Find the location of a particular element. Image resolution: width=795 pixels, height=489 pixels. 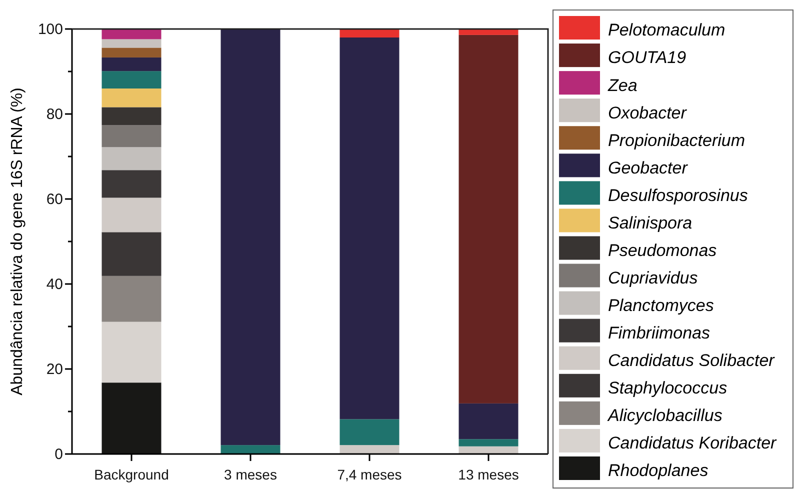

legend-label: Fimbriimonas is located at coordinates (659, 333).